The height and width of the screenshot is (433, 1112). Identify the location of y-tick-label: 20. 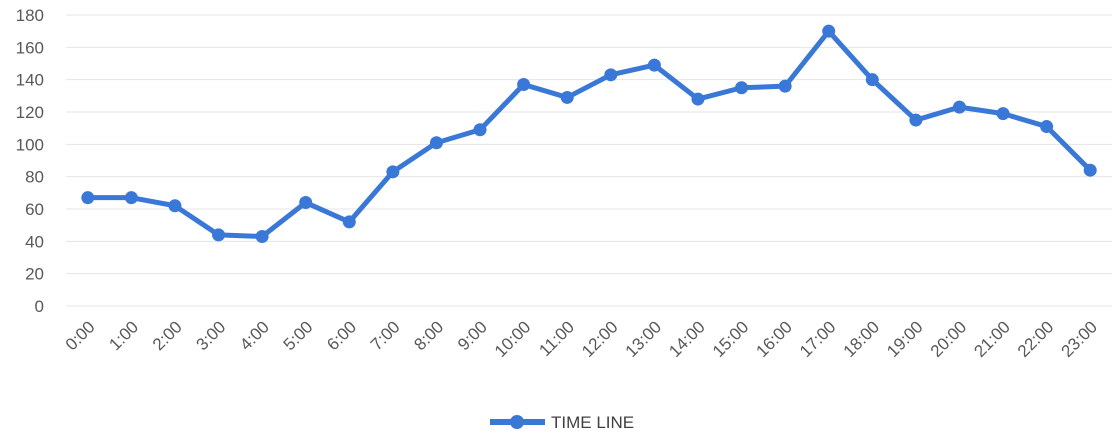
(34, 274).